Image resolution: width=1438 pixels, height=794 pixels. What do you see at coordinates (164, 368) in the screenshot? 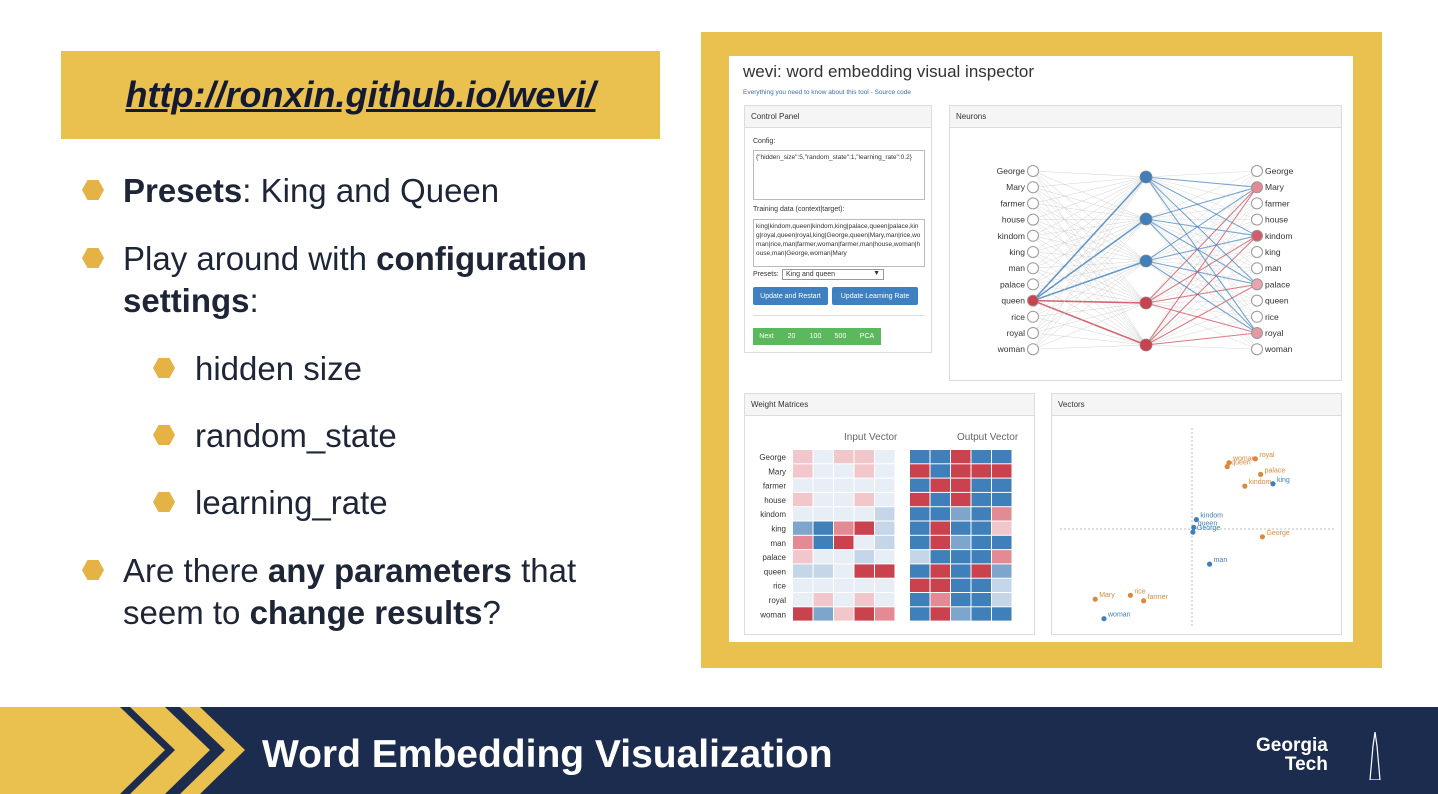
I see `sub-bullet-hex-icon` at bounding box center [164, 368].